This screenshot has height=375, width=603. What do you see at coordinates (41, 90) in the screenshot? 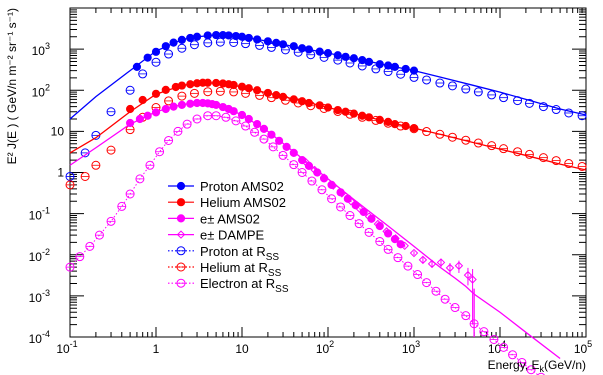
I see `y-tick-label: 10²` at bounding box center [41, 90].